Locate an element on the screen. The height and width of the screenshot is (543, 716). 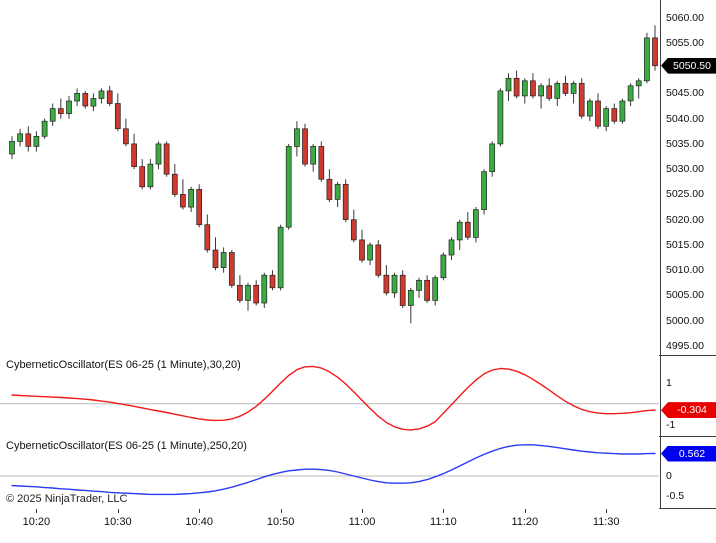
time-axis-label: 11:00 is located at coordinates (362, 522).